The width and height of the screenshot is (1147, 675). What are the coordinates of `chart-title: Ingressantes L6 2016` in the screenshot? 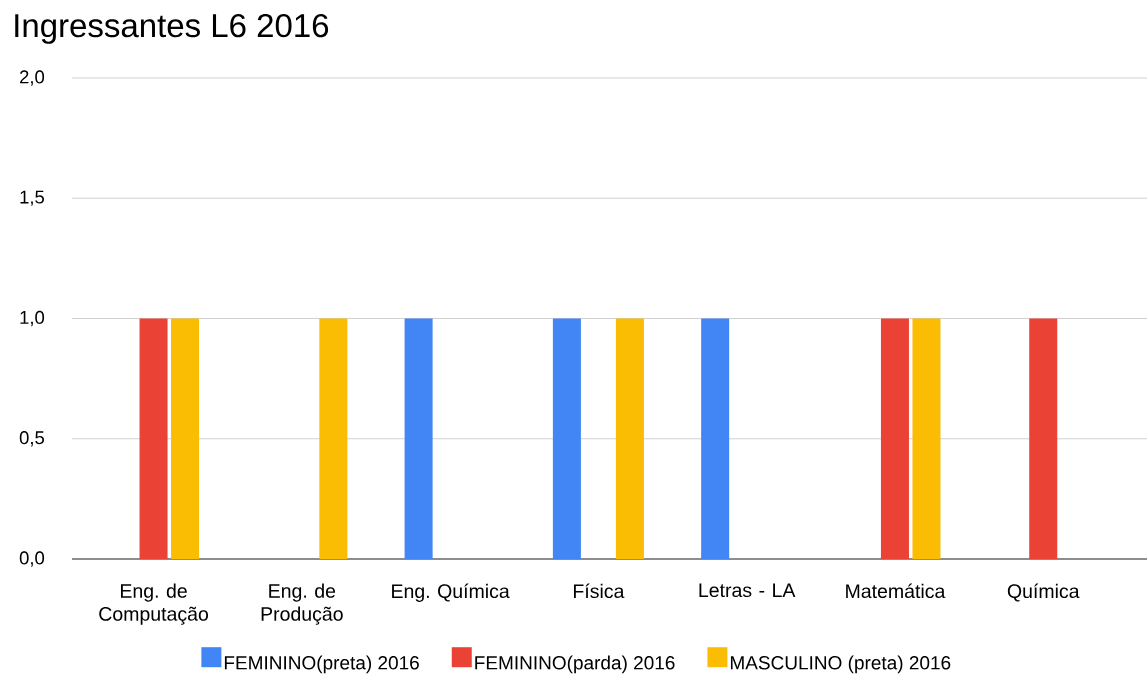 It's located at (172, 28).